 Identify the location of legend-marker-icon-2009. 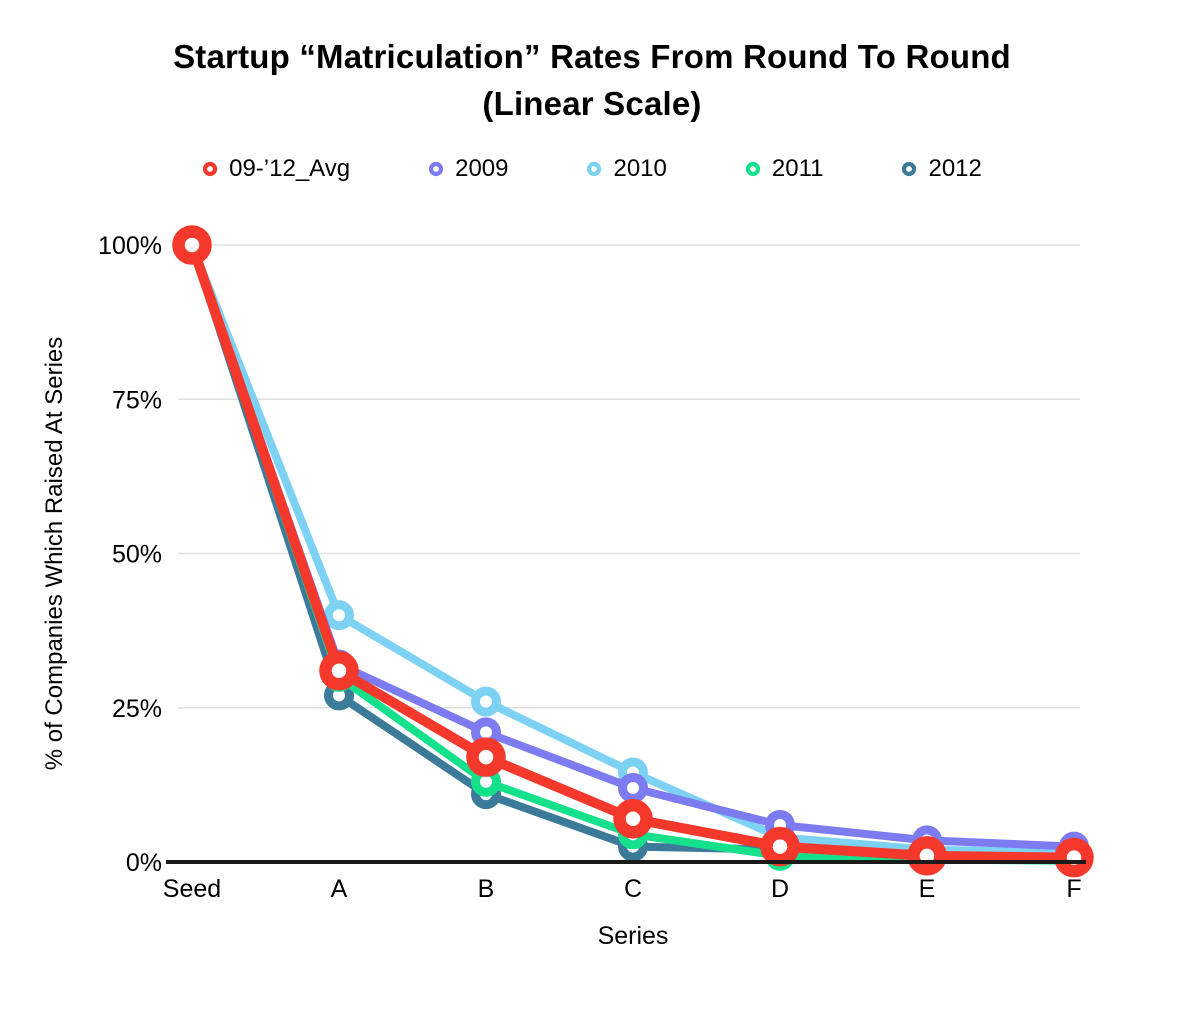
(436, 169).